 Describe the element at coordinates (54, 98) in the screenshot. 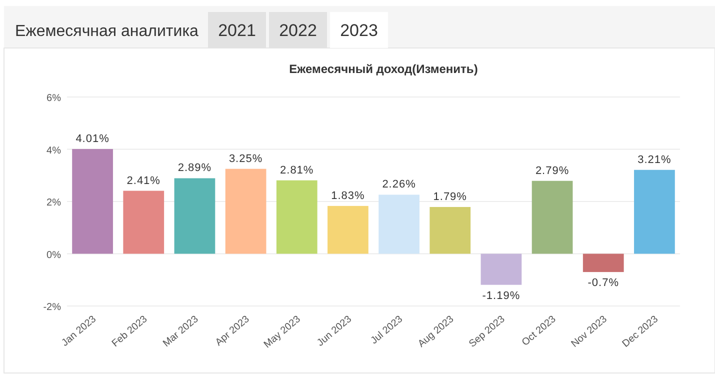

I see `y-tick-label: 6%` at that location.